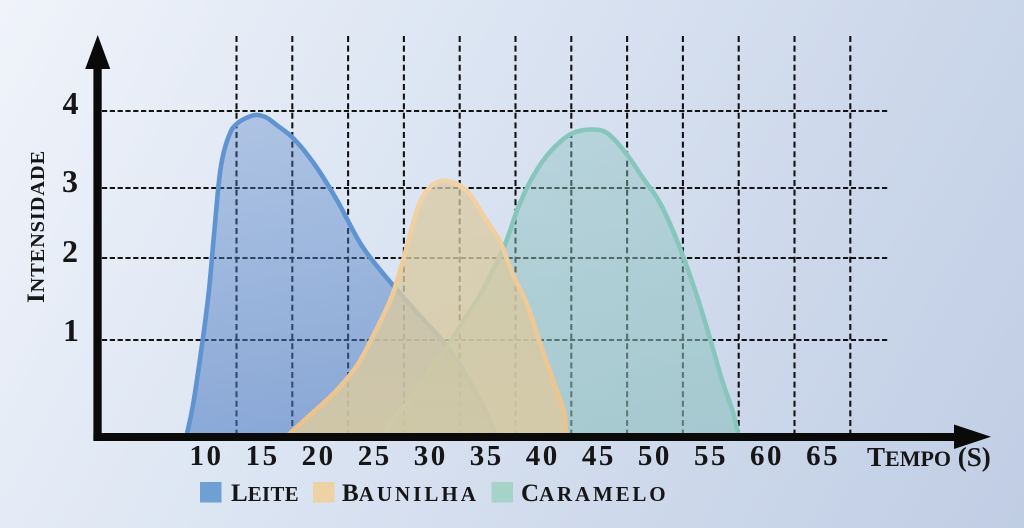  What do you see at coordinates (823, 456) in the screenshot?
I see `svg-text: 65` at bounding box center [823, 456].